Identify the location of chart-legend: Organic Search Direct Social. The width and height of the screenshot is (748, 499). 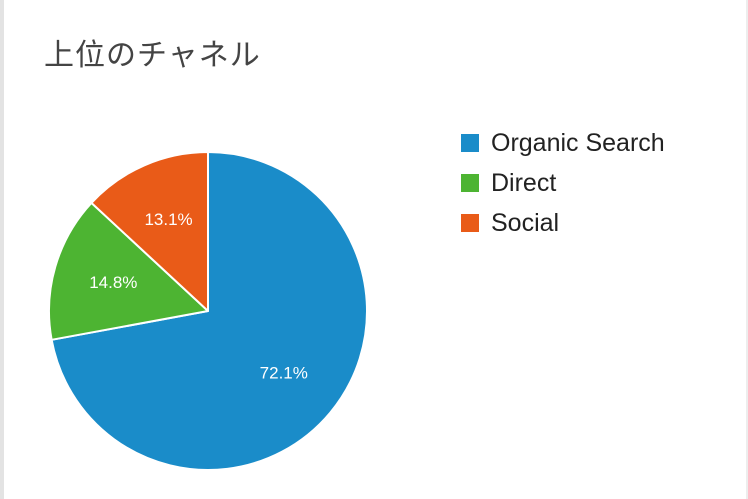
(563, 183).